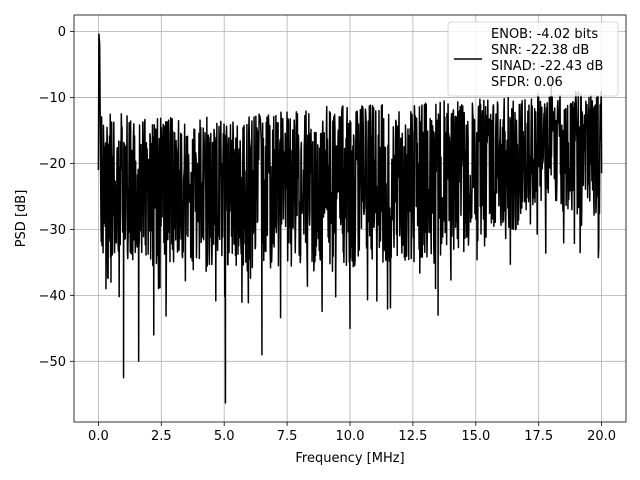 The image size is (640, 480). Describe the element at coordinates (224, 436) in the screenshot. I see `x-tick-label: 5.0` at that location.